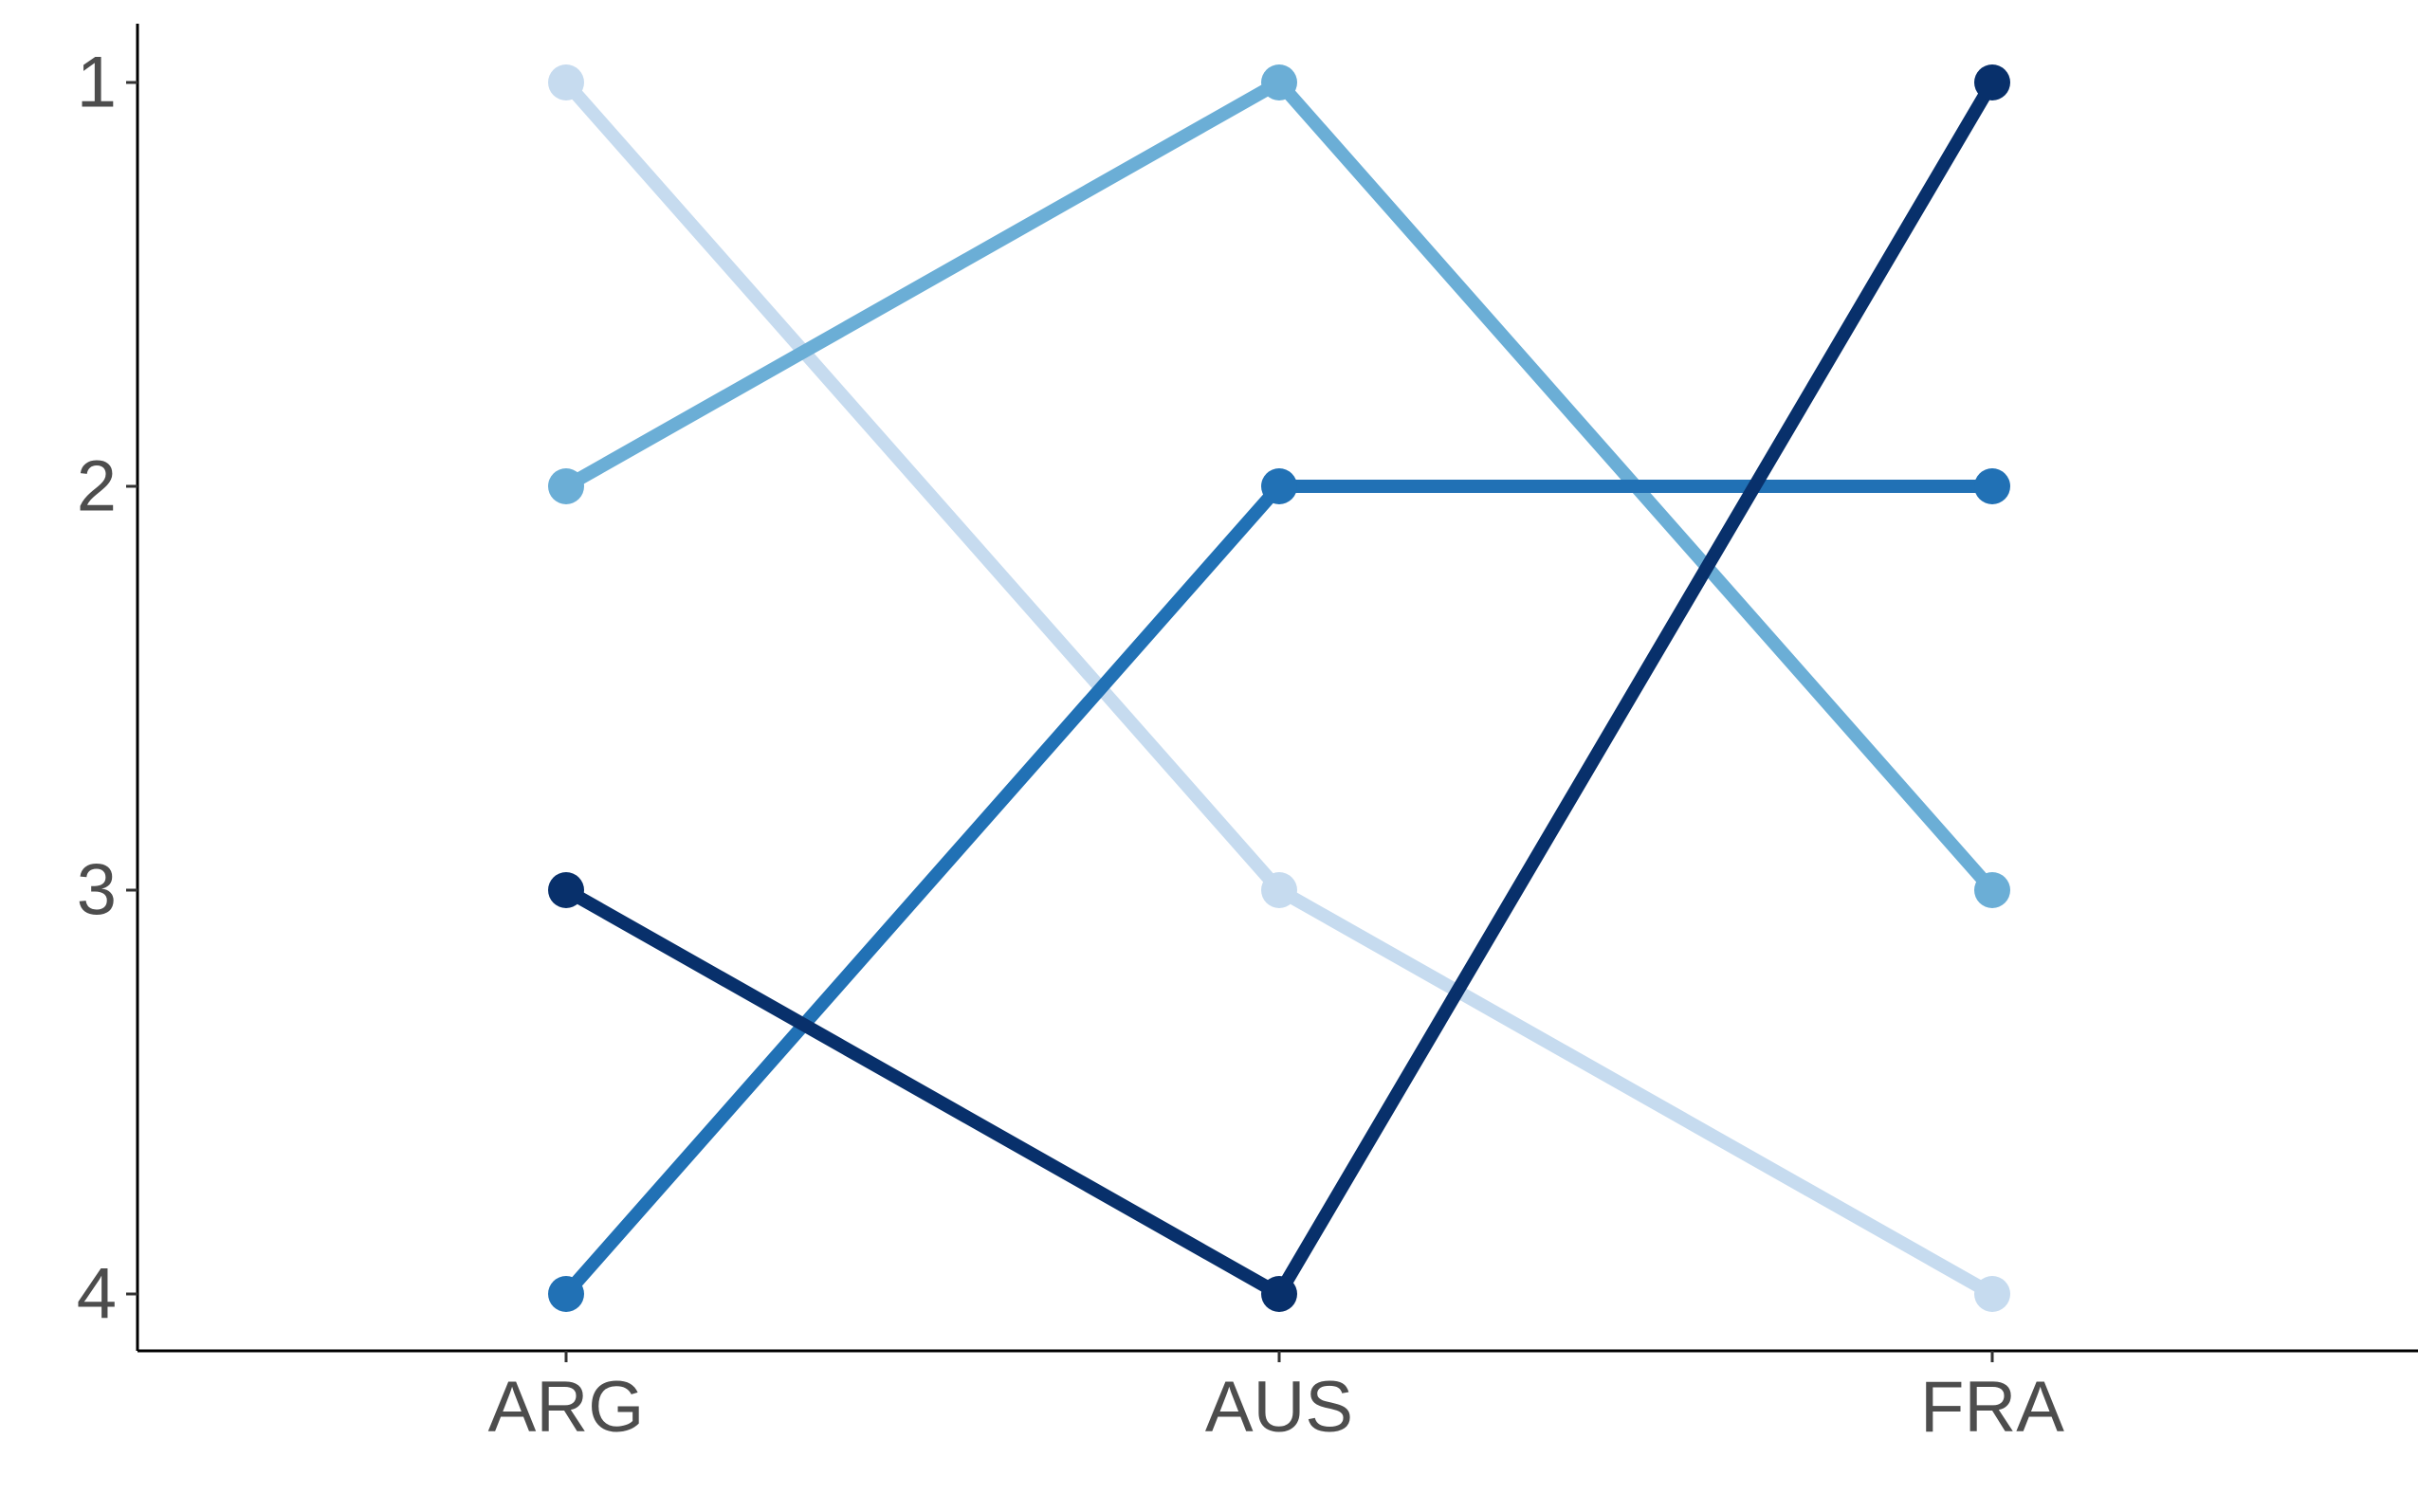  What do you see at coordinates (97, 487) in the screenshot?
I see `y-tick-label: 2` at bounding box center [97, 487].